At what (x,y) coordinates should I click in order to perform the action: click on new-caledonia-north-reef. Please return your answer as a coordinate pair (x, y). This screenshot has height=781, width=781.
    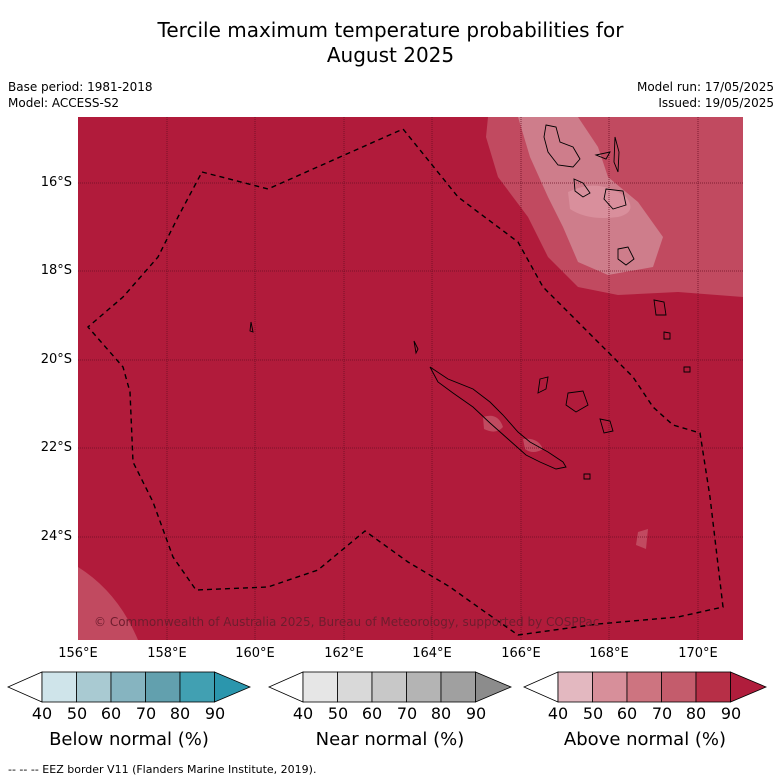
    Looking at the image, I should click on (416, 347).